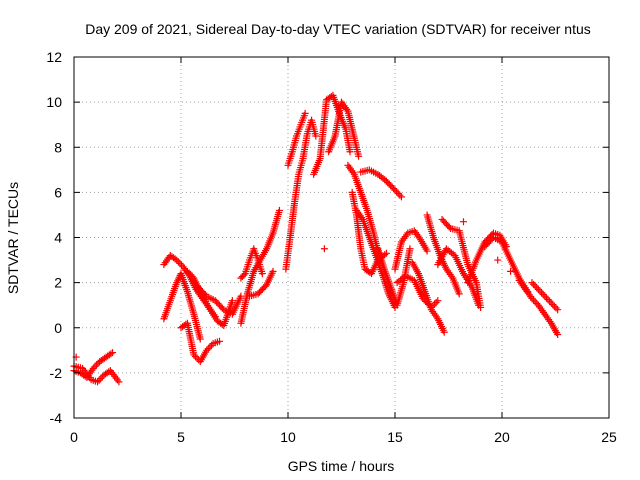 The image size is (640, 480). I want to click on x-tick-label: 10, so click(288, 437).